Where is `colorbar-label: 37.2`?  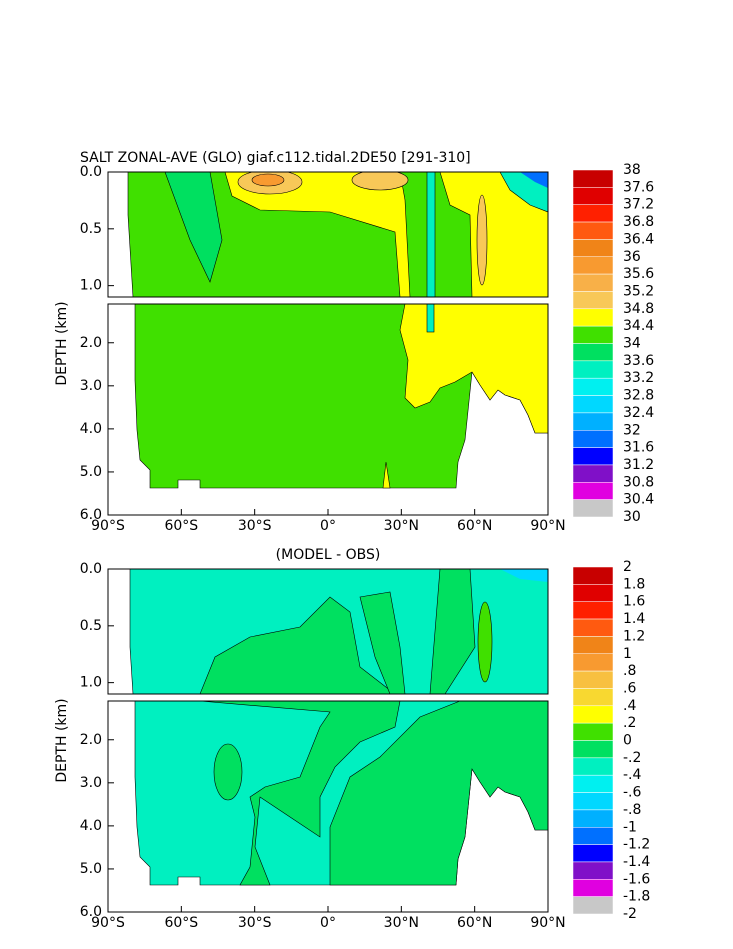 colorbar-label: 37.2 is located at coordinates (638, 205).